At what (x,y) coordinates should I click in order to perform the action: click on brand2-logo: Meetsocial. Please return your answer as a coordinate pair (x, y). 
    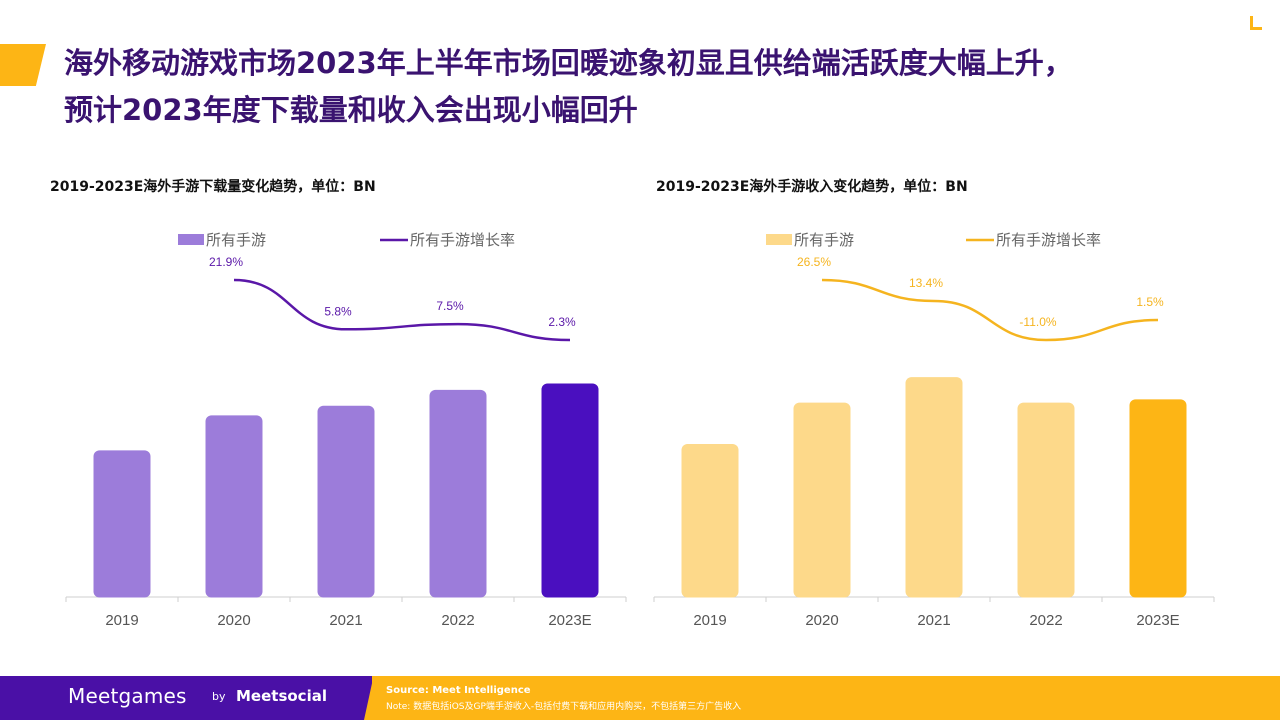
    Looking at the image, I should click on (281, 696).